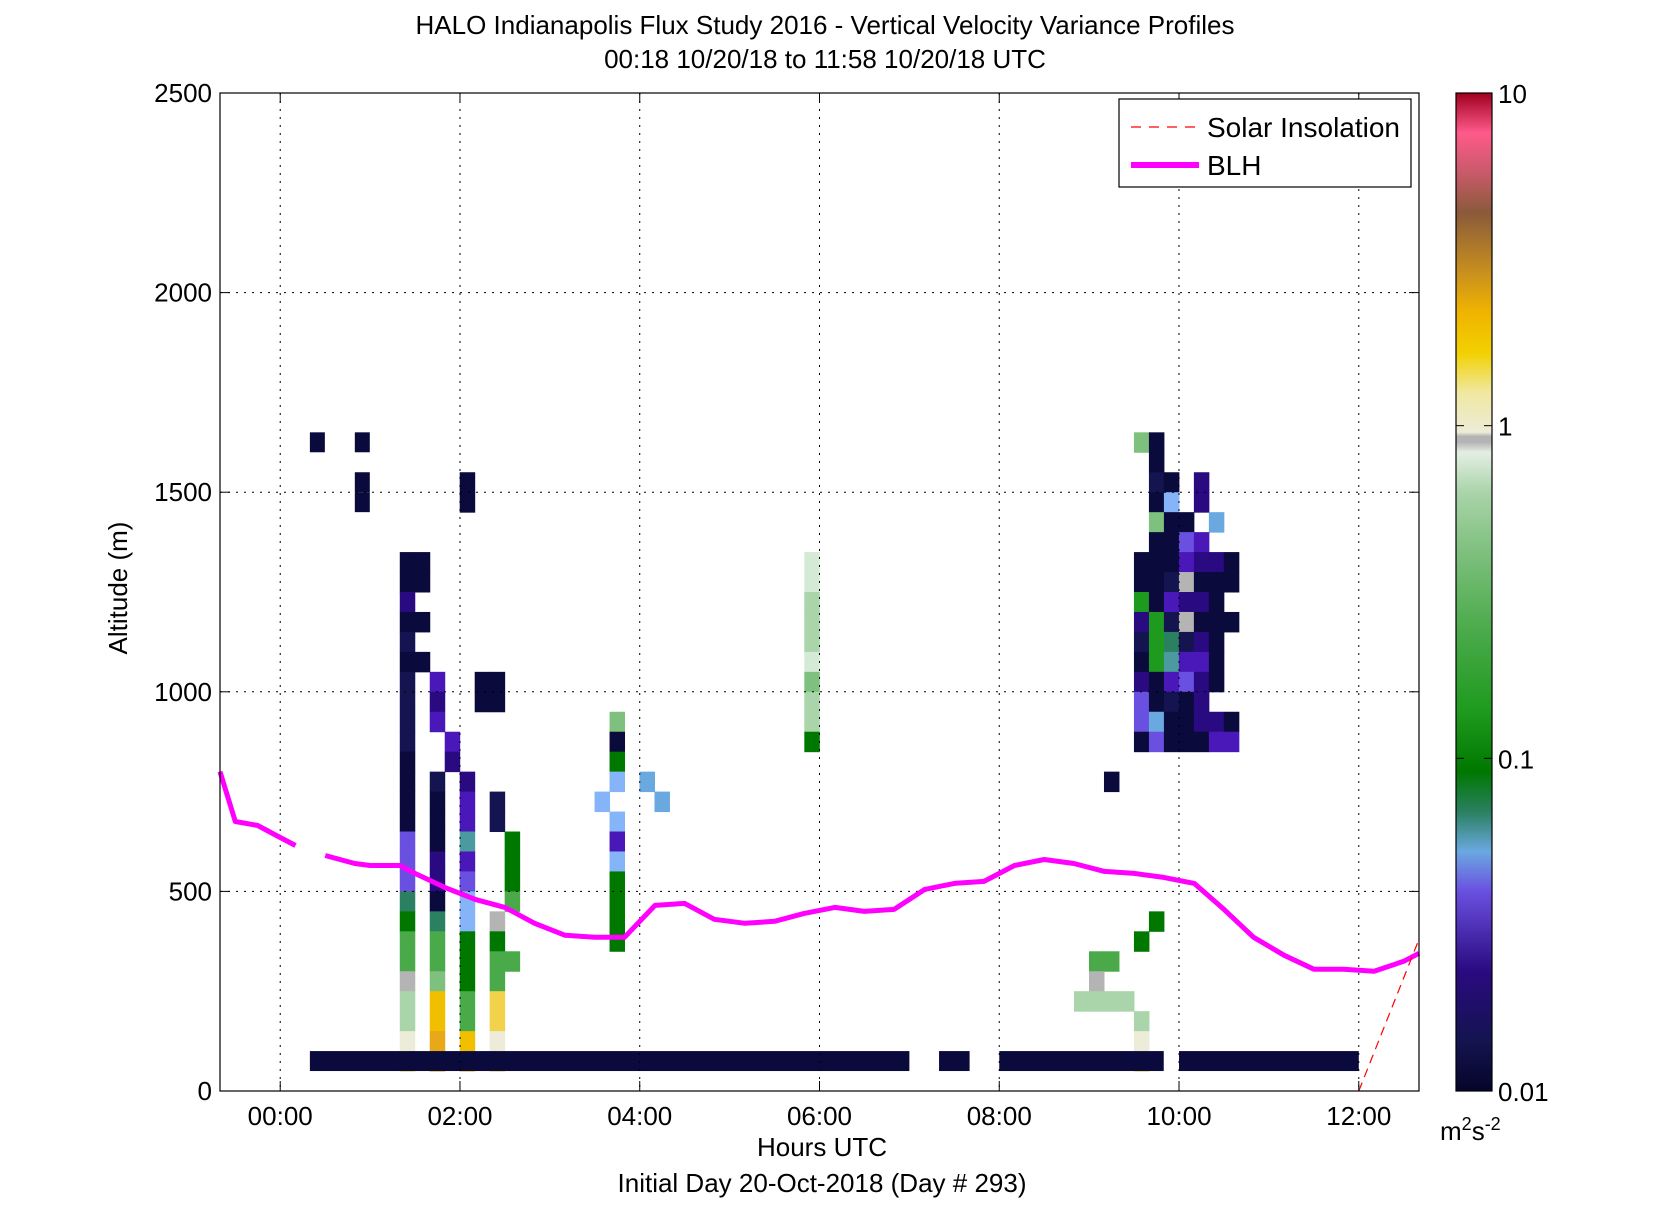 The width and height of the screenshot is (1679, 1221). Describe the element at coordinates (183, 293) in the screenshot. I see `y-tick-label: 2000` at that location.